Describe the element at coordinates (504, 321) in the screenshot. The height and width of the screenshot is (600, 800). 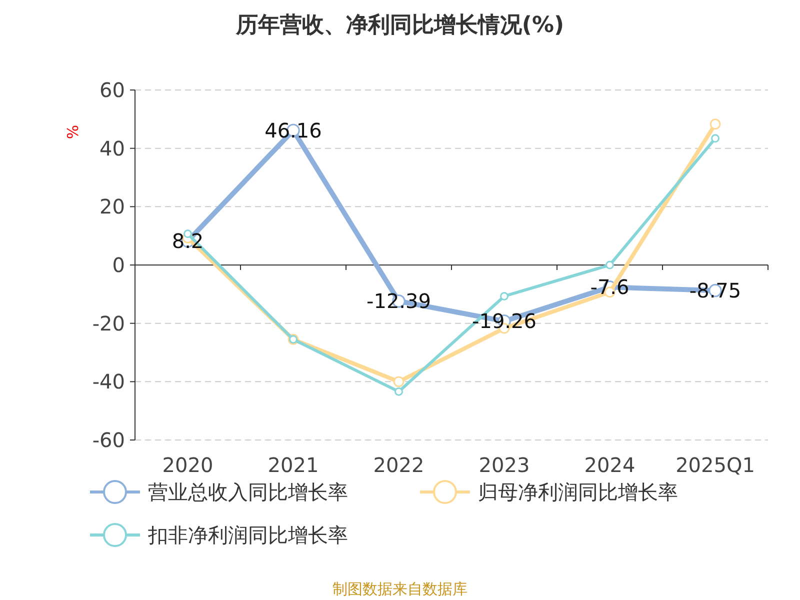
I see `data-label: -19.26` at that location.